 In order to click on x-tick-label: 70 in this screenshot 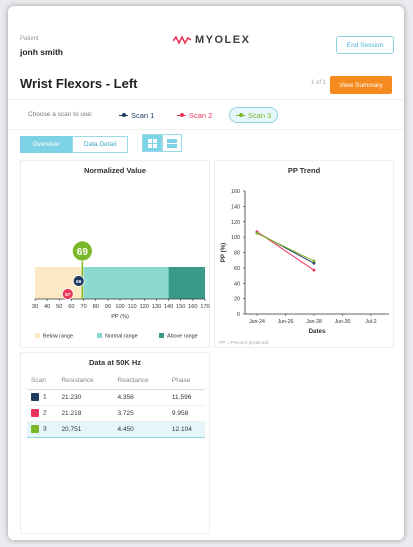, I will do `click(83, 307)`.